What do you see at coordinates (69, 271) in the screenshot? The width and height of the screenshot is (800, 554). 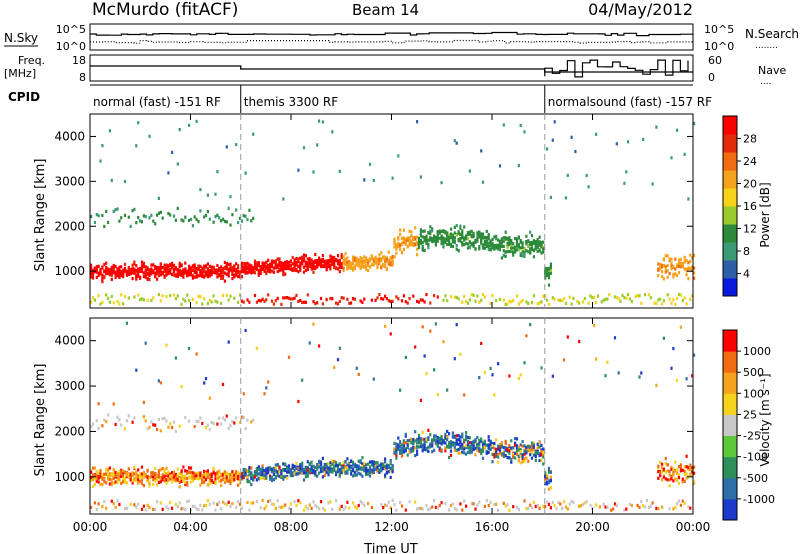 I see `y-tick-label: 1000` at bounding box center [69, 271].